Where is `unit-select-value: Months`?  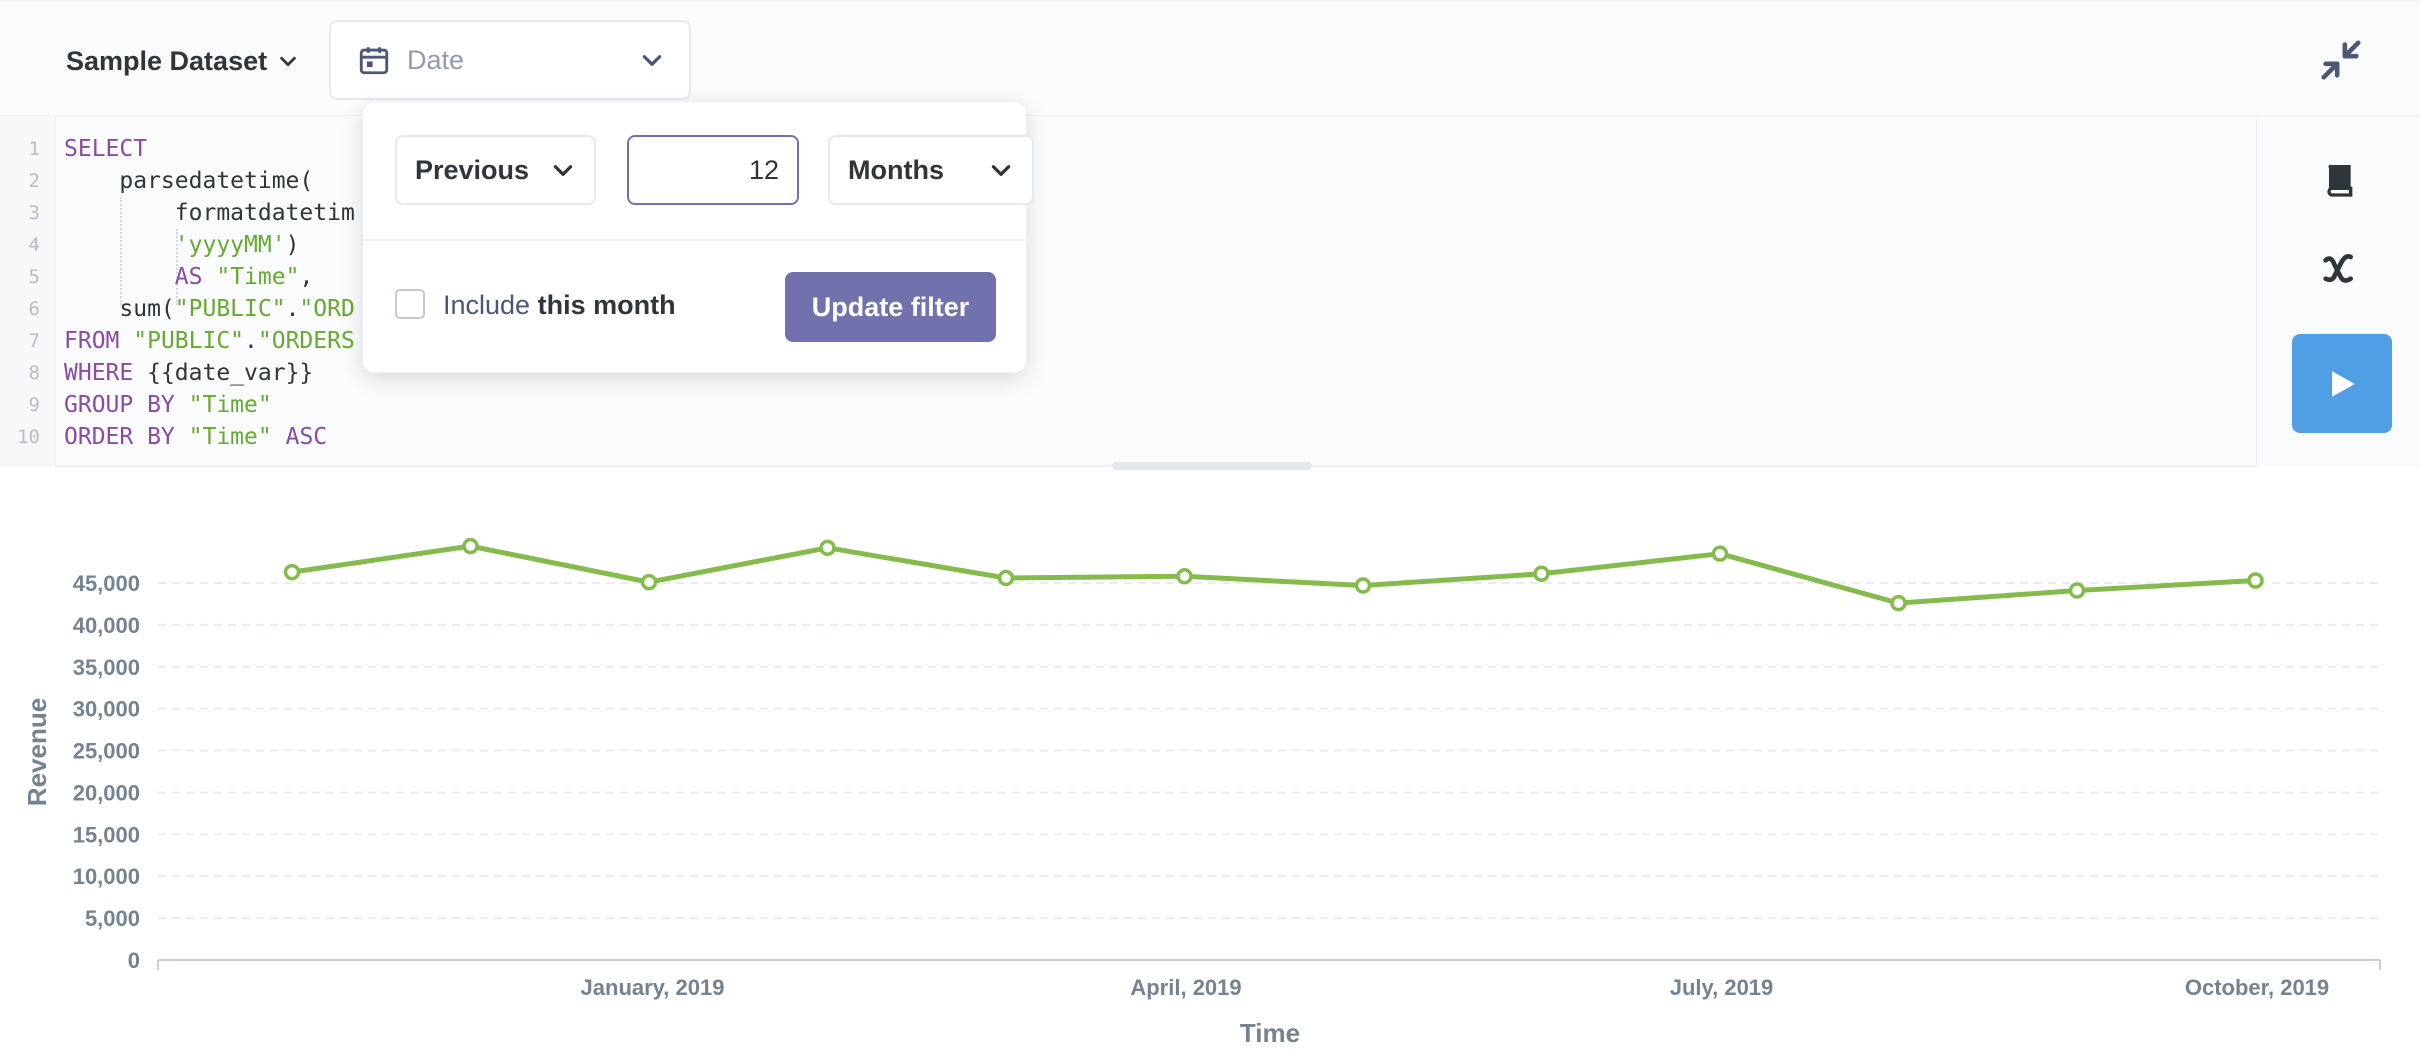
unit-select-value: Months is located at coordinates (896, 169).